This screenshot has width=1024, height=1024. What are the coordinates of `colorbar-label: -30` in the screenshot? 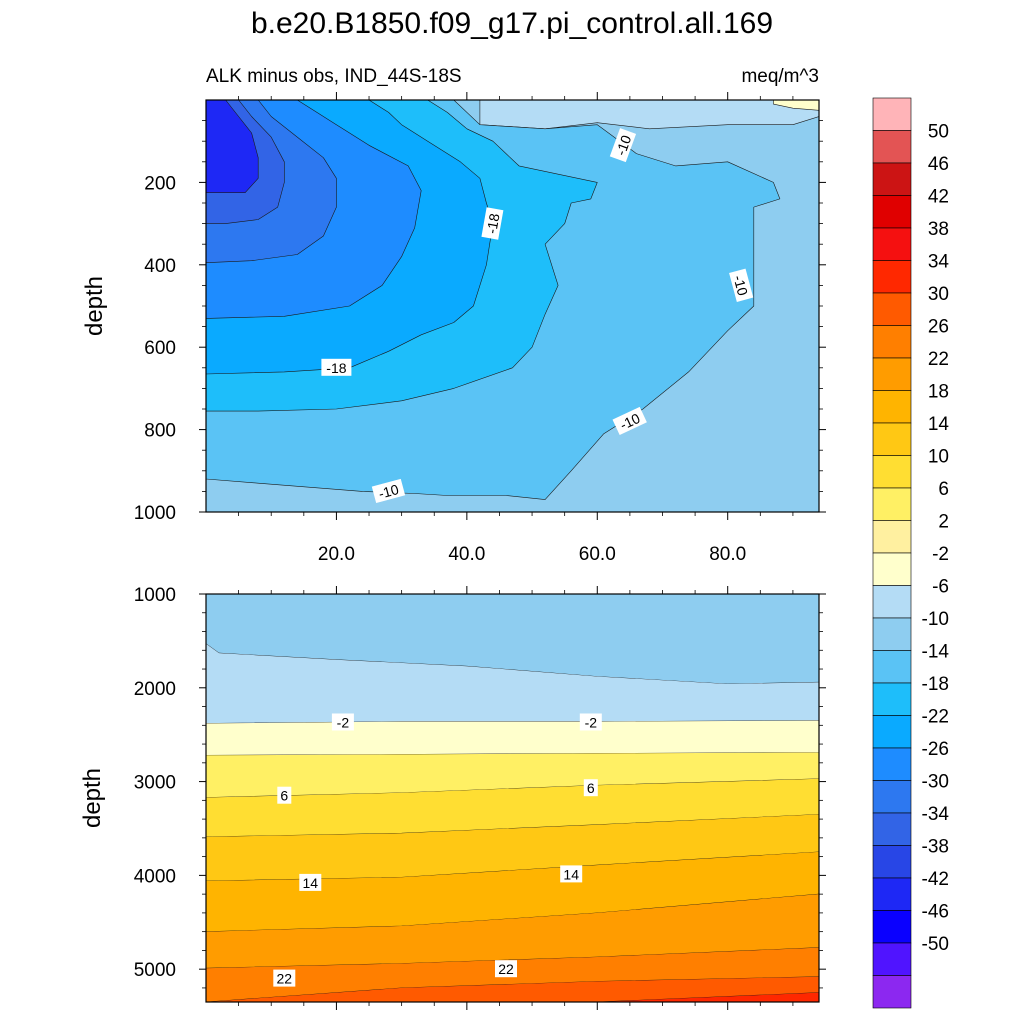 It's located at (935, 782).